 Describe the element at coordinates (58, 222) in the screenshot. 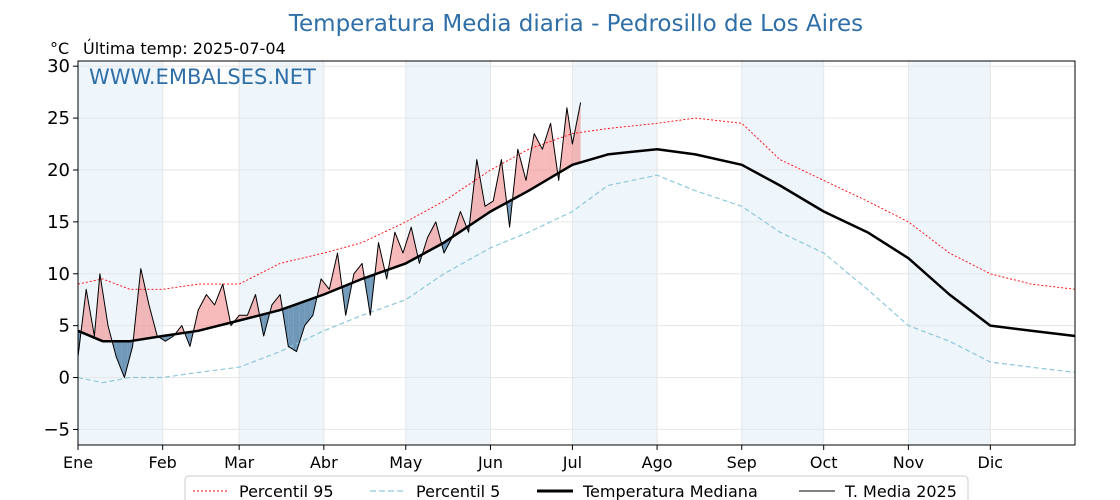

I see `y-tick-label: 15` at that location.